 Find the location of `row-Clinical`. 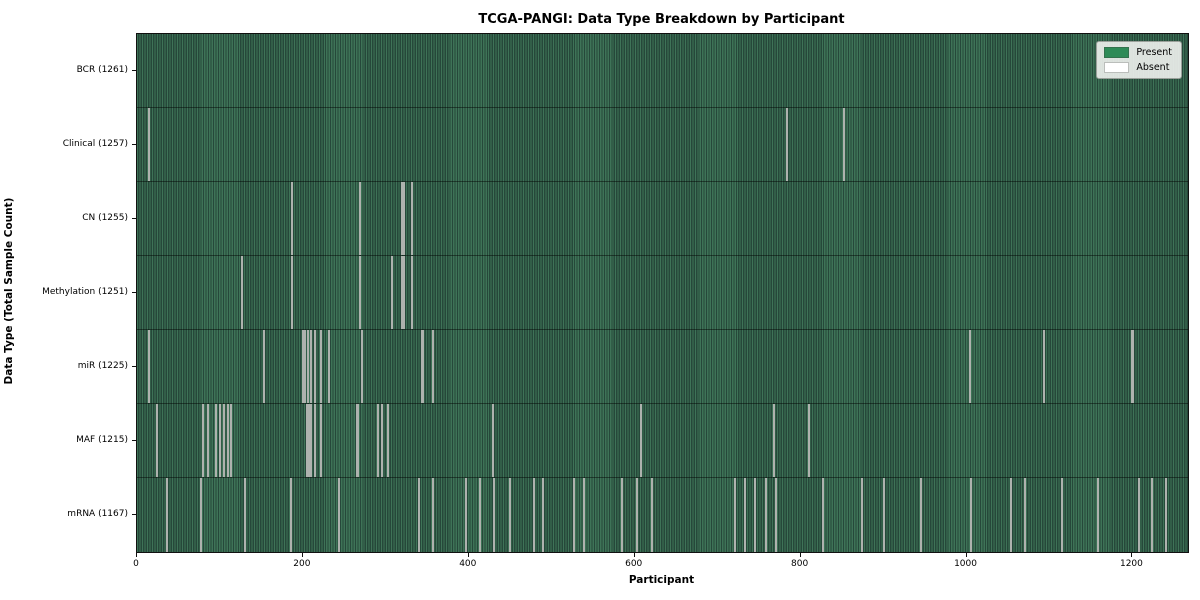

row-Clinical is located at coordinates (662, 145).